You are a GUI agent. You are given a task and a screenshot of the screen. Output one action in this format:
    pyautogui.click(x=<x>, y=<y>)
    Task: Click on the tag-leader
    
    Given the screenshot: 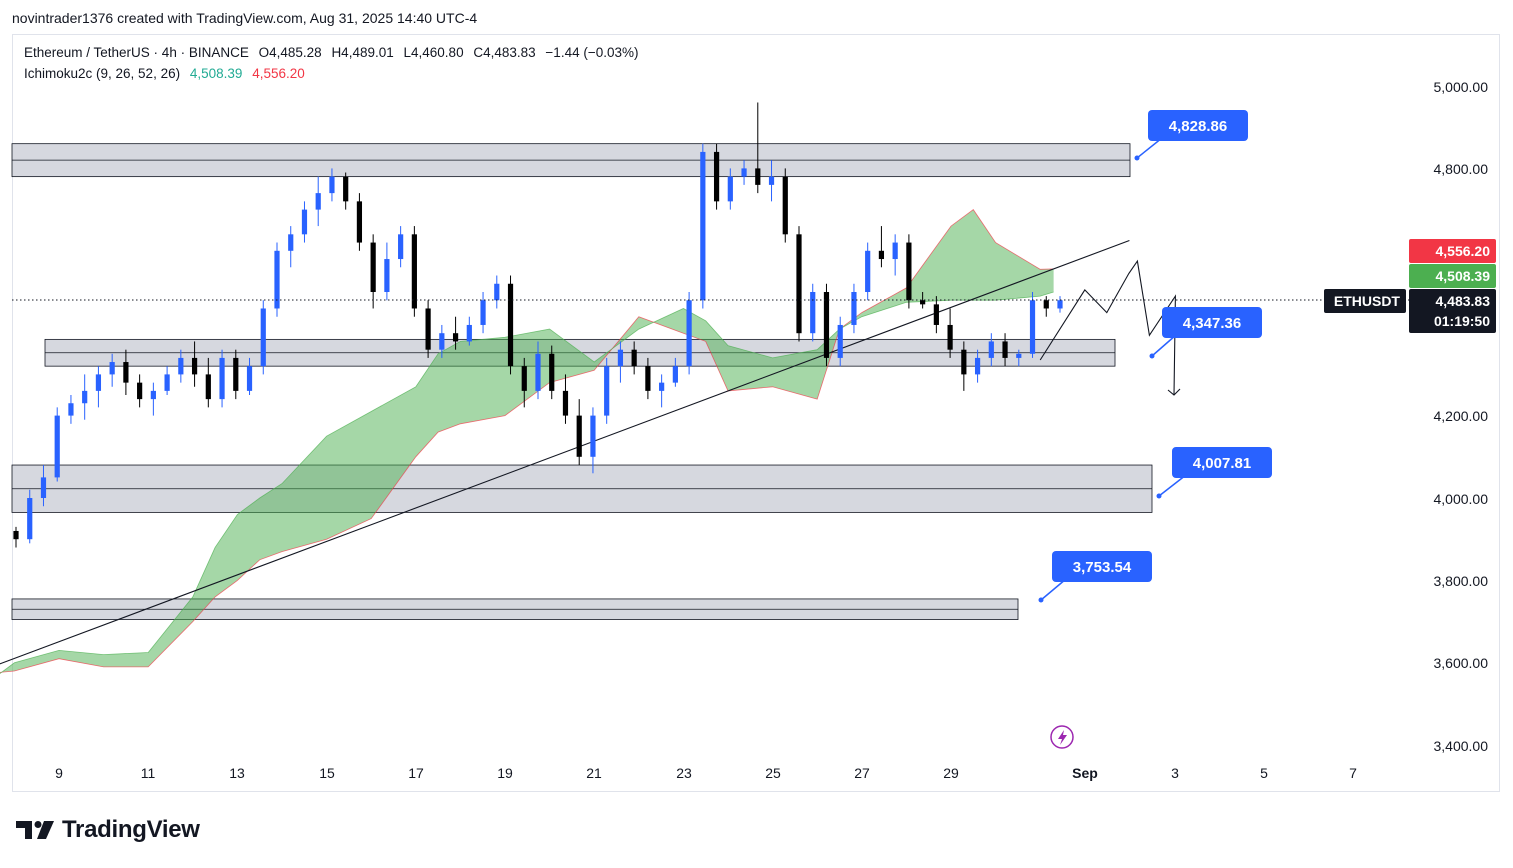 What is the action you would take?
    pyautogui.click(x=1164, y=345)
    